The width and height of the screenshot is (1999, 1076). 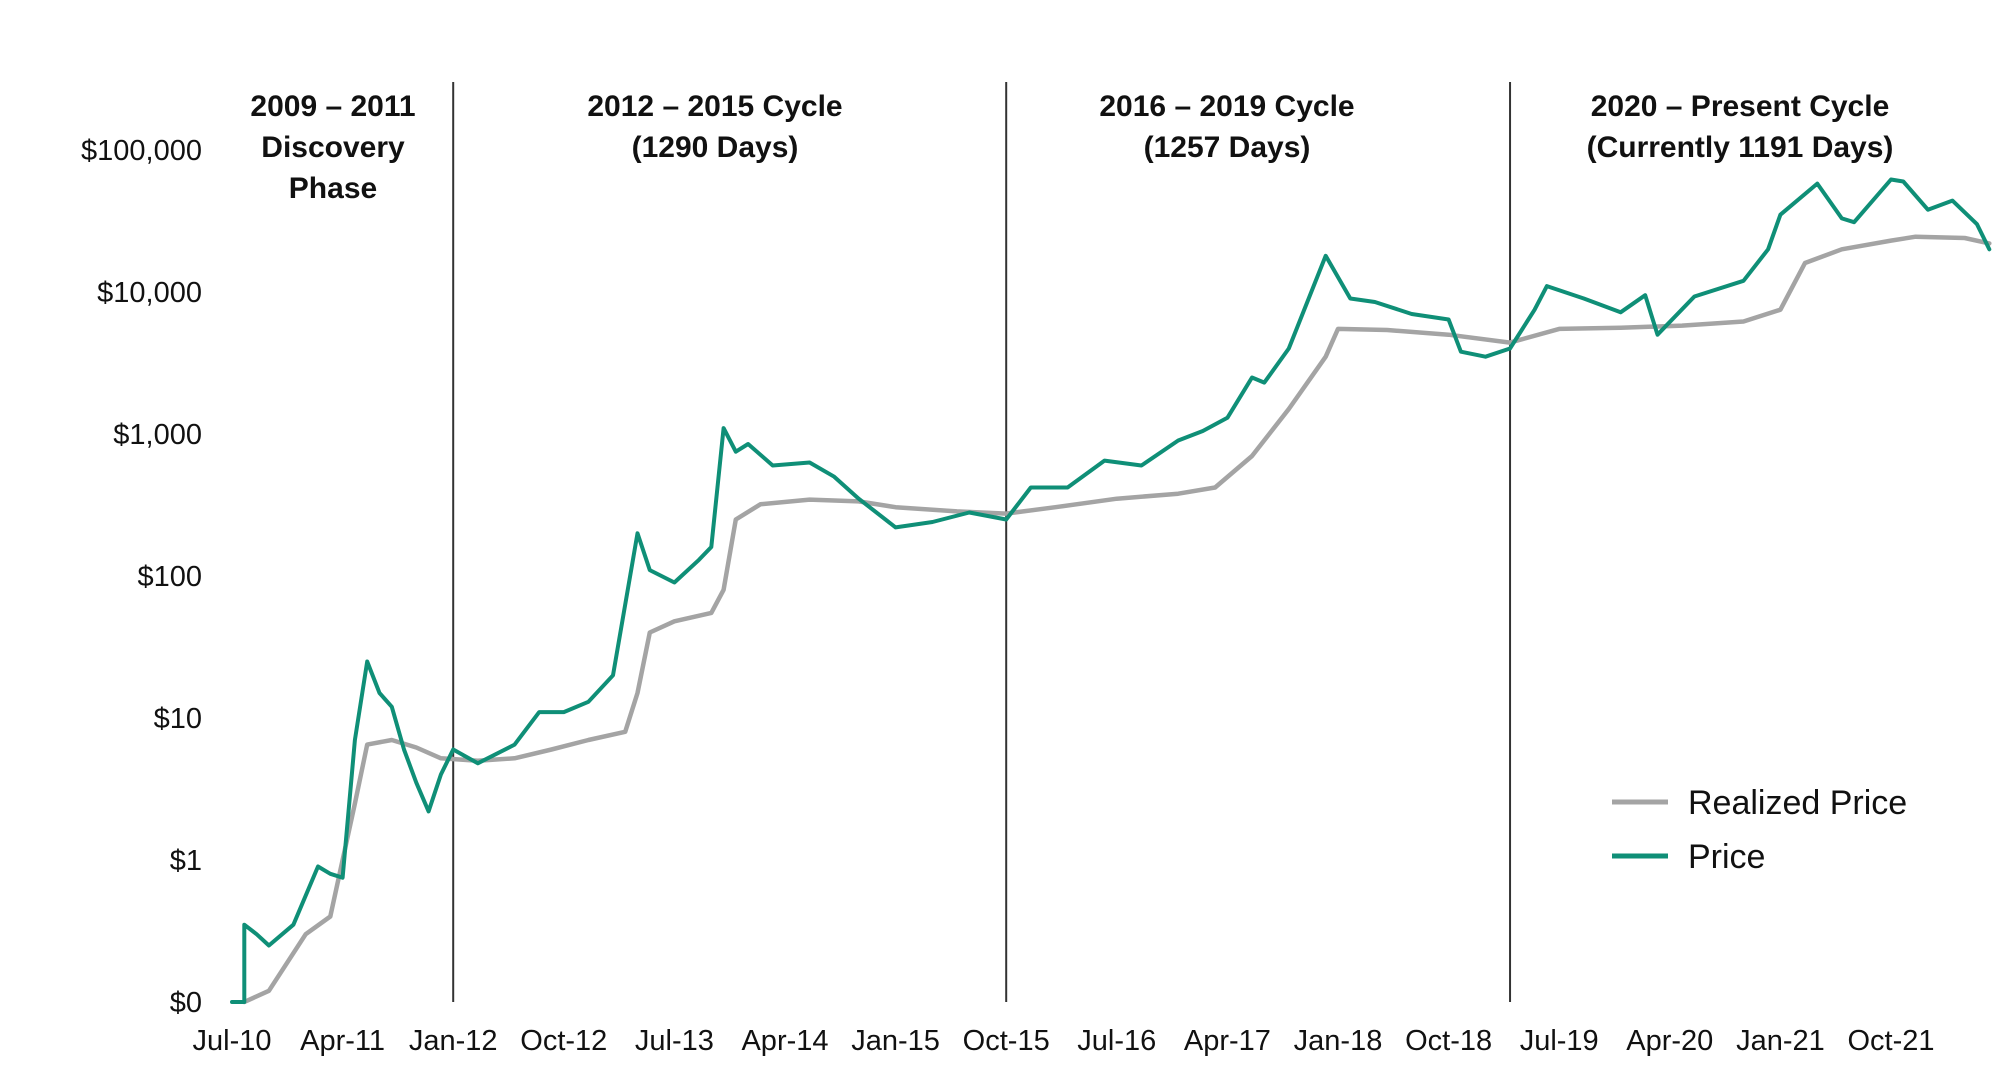 I want to click on cycle-label: 2016 – 2019 Cycle, so click(x=1226, y=106).